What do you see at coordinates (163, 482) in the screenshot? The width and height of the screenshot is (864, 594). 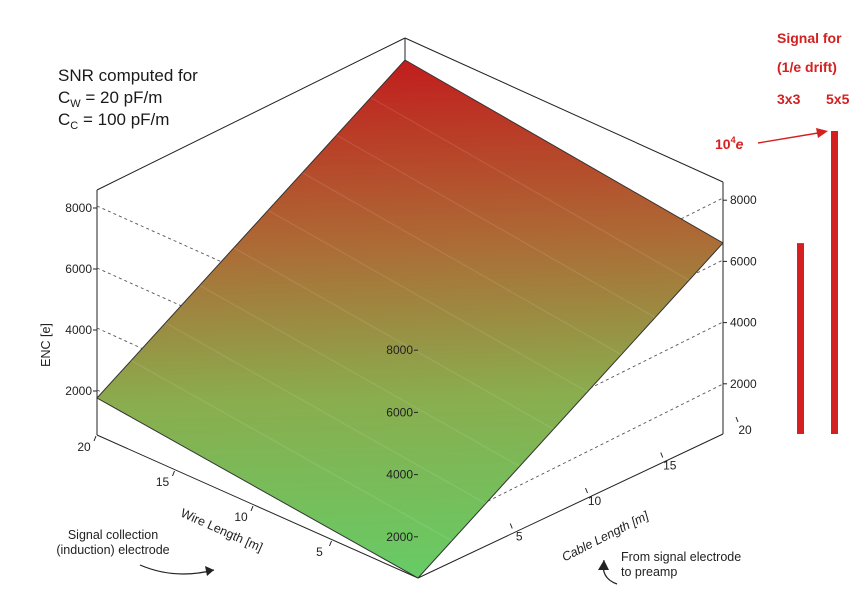 I see `wire-tick-label: 15` at bounding box center [163, 482].